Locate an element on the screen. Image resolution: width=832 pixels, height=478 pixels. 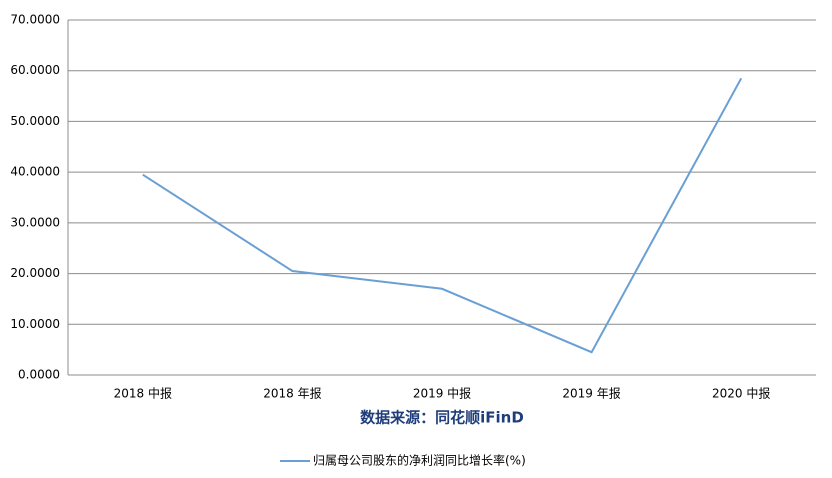
y-tick-label: 40.0000 is located at coordinates (35, 172).